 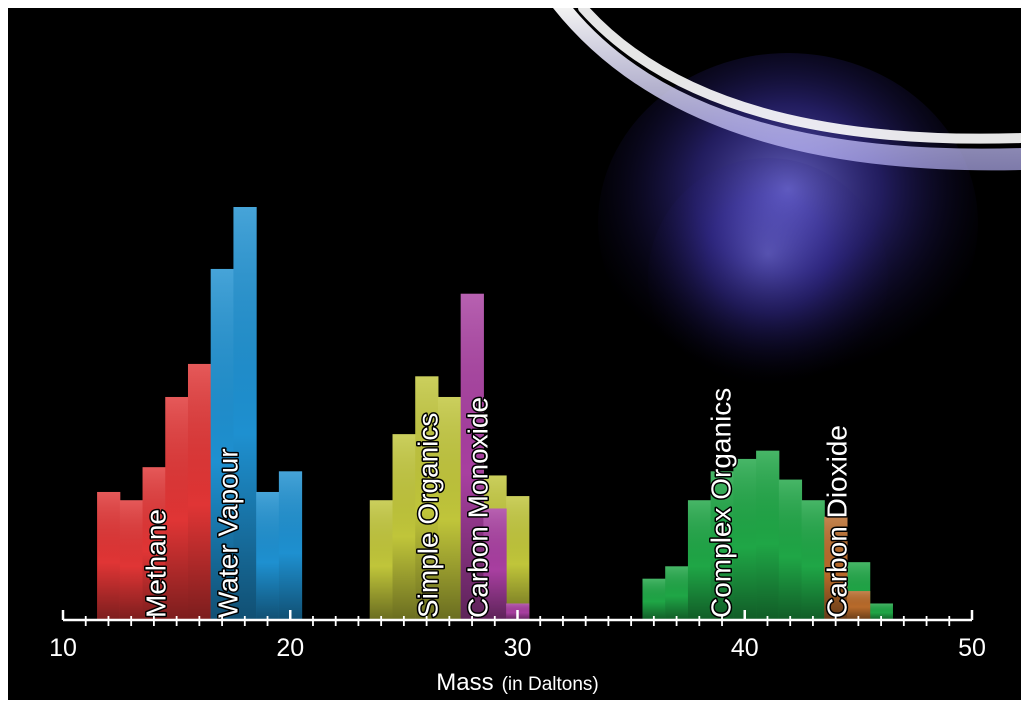 What do you see at coordinates (836, 521) in the screenshot?
I see `carbon-dioxide-label: Carbon Dioxide` at bounding box center [836, 521].